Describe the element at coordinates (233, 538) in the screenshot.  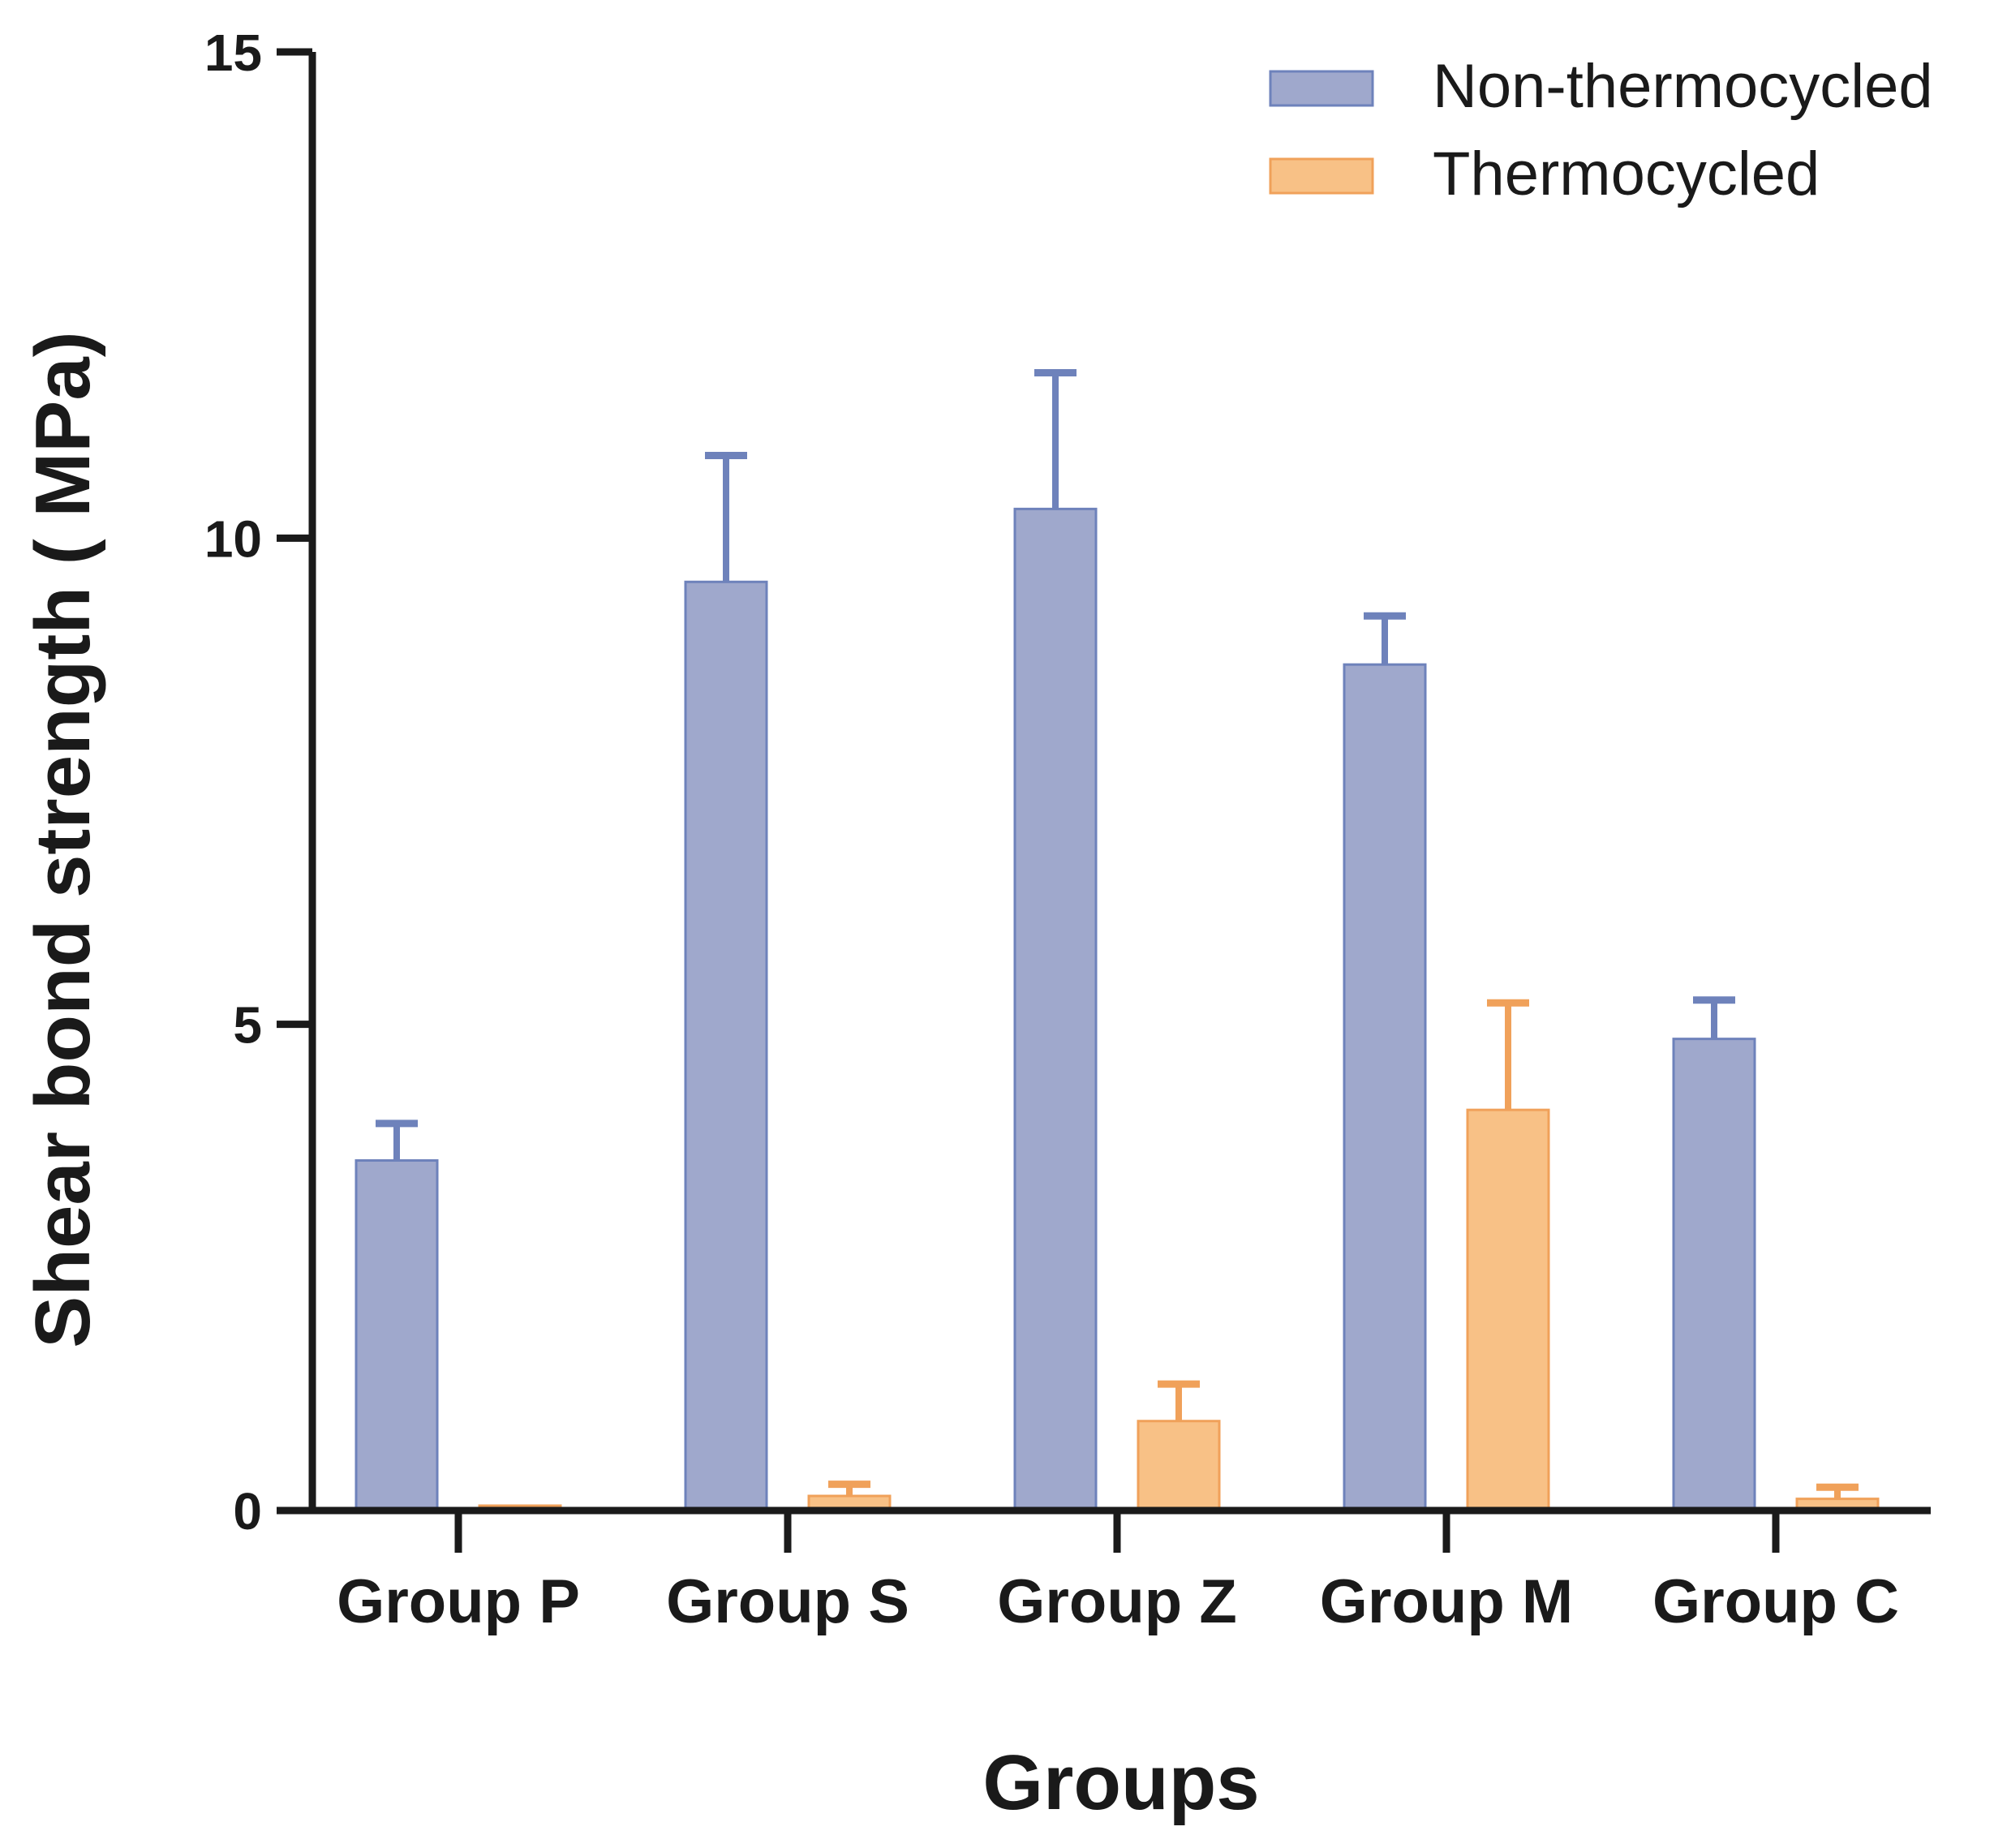
I see `y-tick-label: 10` at that location.